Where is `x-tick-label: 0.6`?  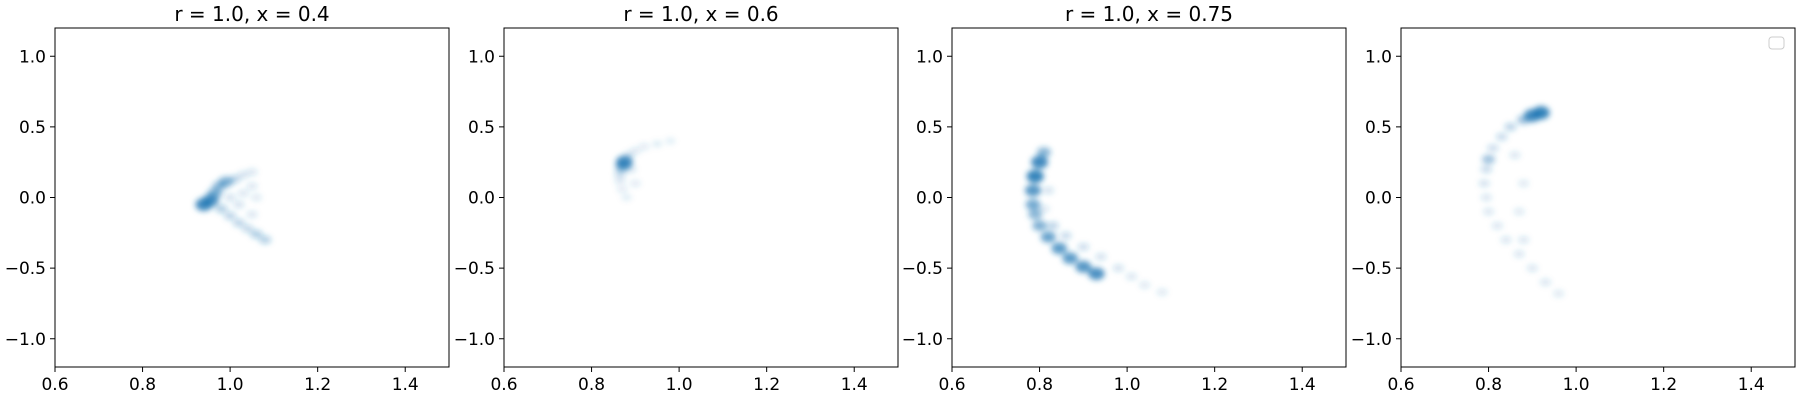 x-tick-label: 0.6 is located at coordinates (54, 385).